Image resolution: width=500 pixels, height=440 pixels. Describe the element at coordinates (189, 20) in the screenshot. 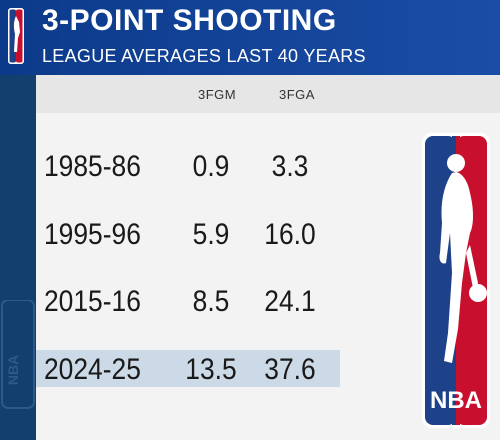

I see `page-title: 3-POINT SHOOTING` at that location.